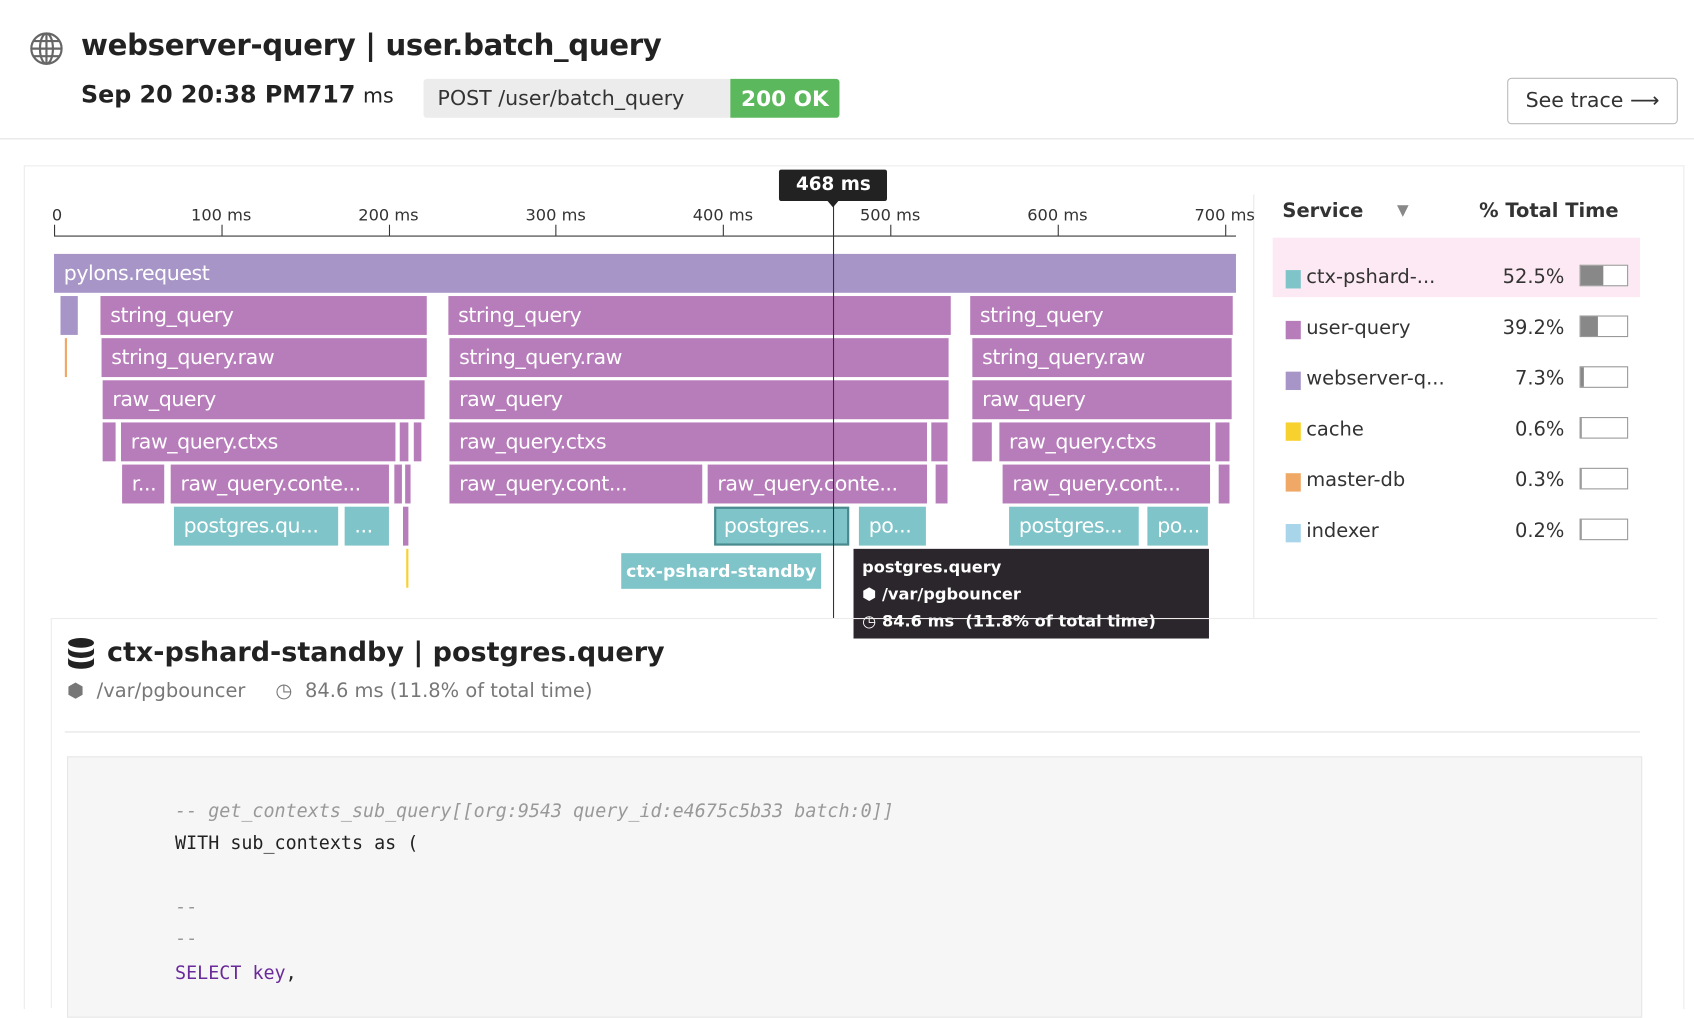 This screenshot has height=1018, width=1694. Describe the element at coordinates (1456, 424) in the screenshot. I see `service-row: cache 0.6%` at that location.